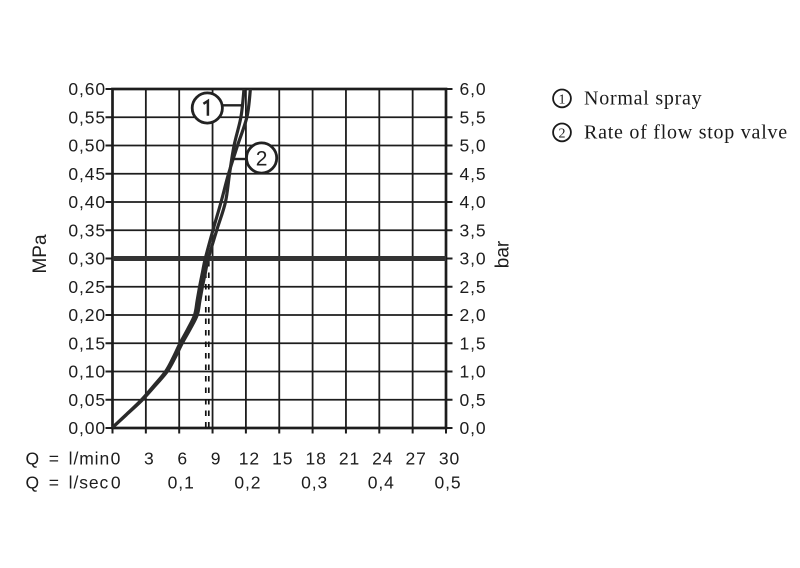 This screenshot has width=800, height=568. I want to click on svg-text: 12, so click(249, 459).